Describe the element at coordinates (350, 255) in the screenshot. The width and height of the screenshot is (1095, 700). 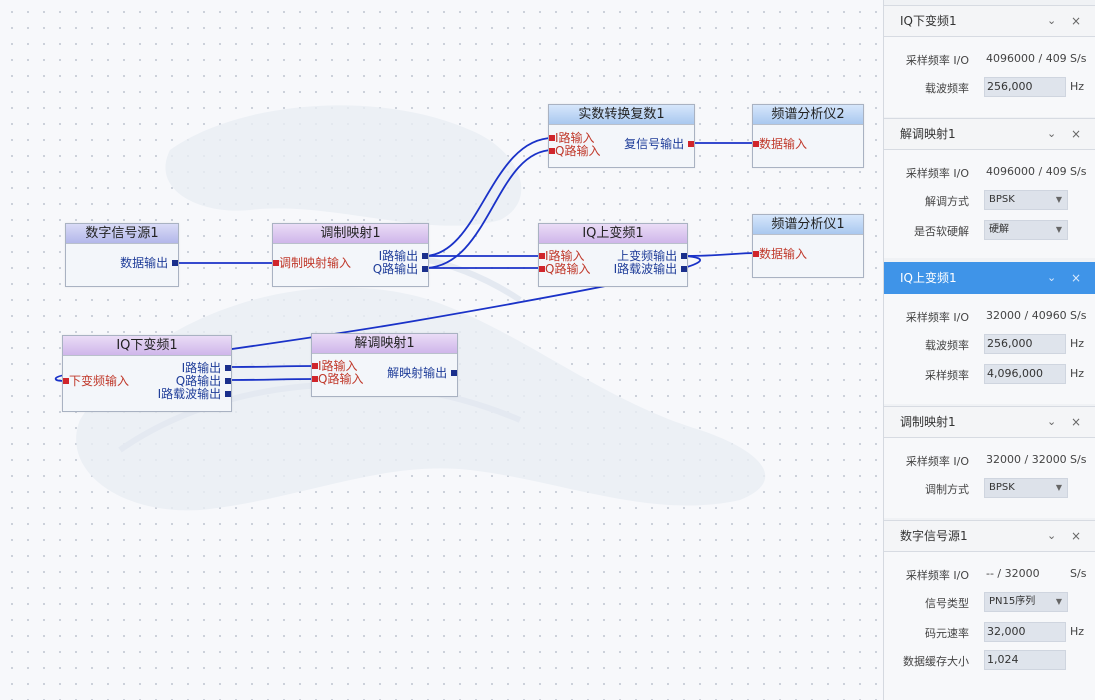
I see `node-mod-map: 调制映射1 调制映射输入 I路输出 Q路输出` at that location.